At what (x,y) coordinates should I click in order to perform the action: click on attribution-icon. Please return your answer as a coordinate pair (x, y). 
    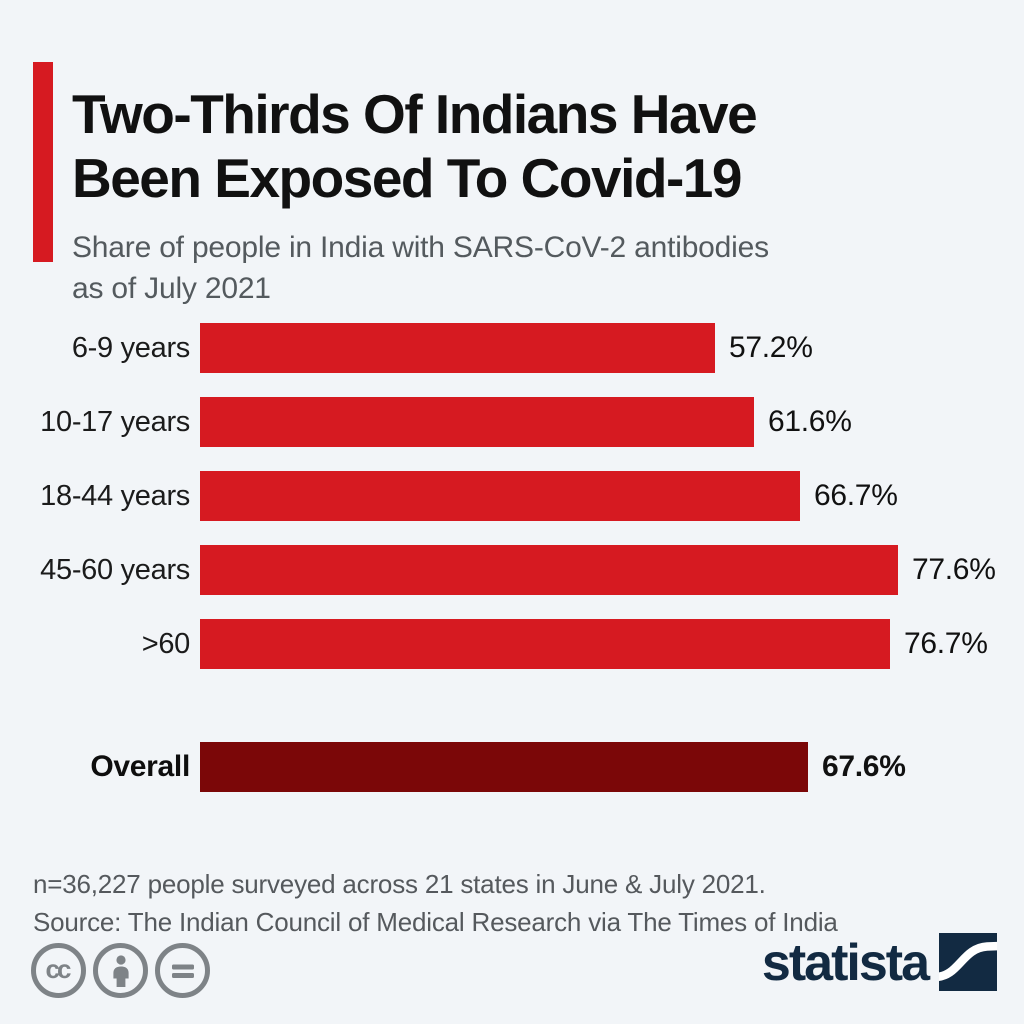
    Looking at the image, I should click on (120, 970).